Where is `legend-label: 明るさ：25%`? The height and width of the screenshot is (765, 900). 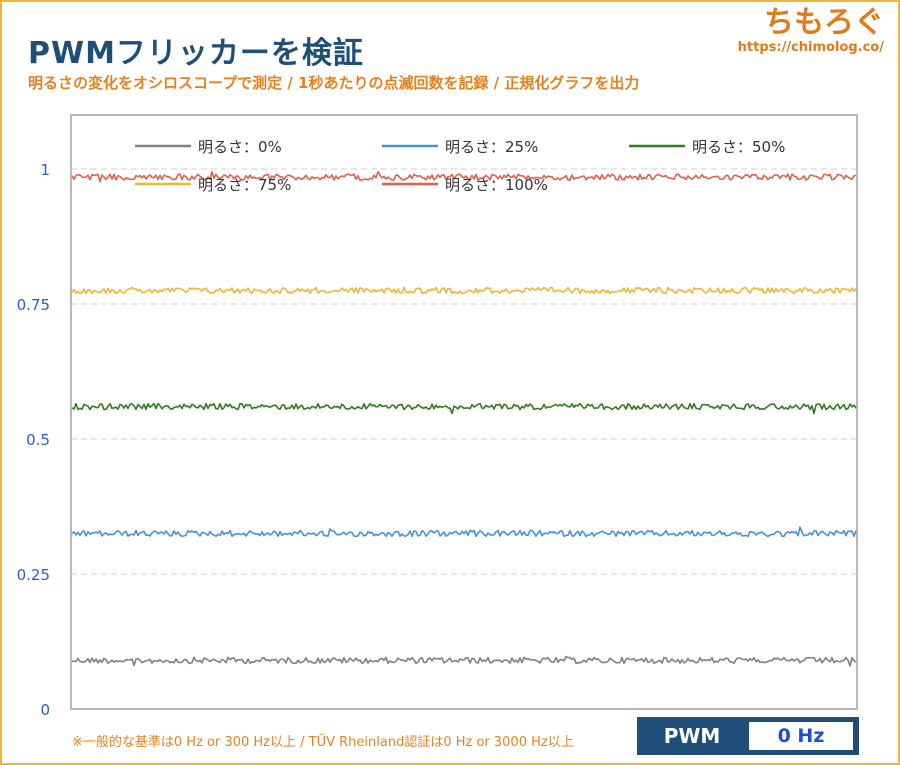
legend-label: 明るさ：25% is located at coordinates (491, 147).